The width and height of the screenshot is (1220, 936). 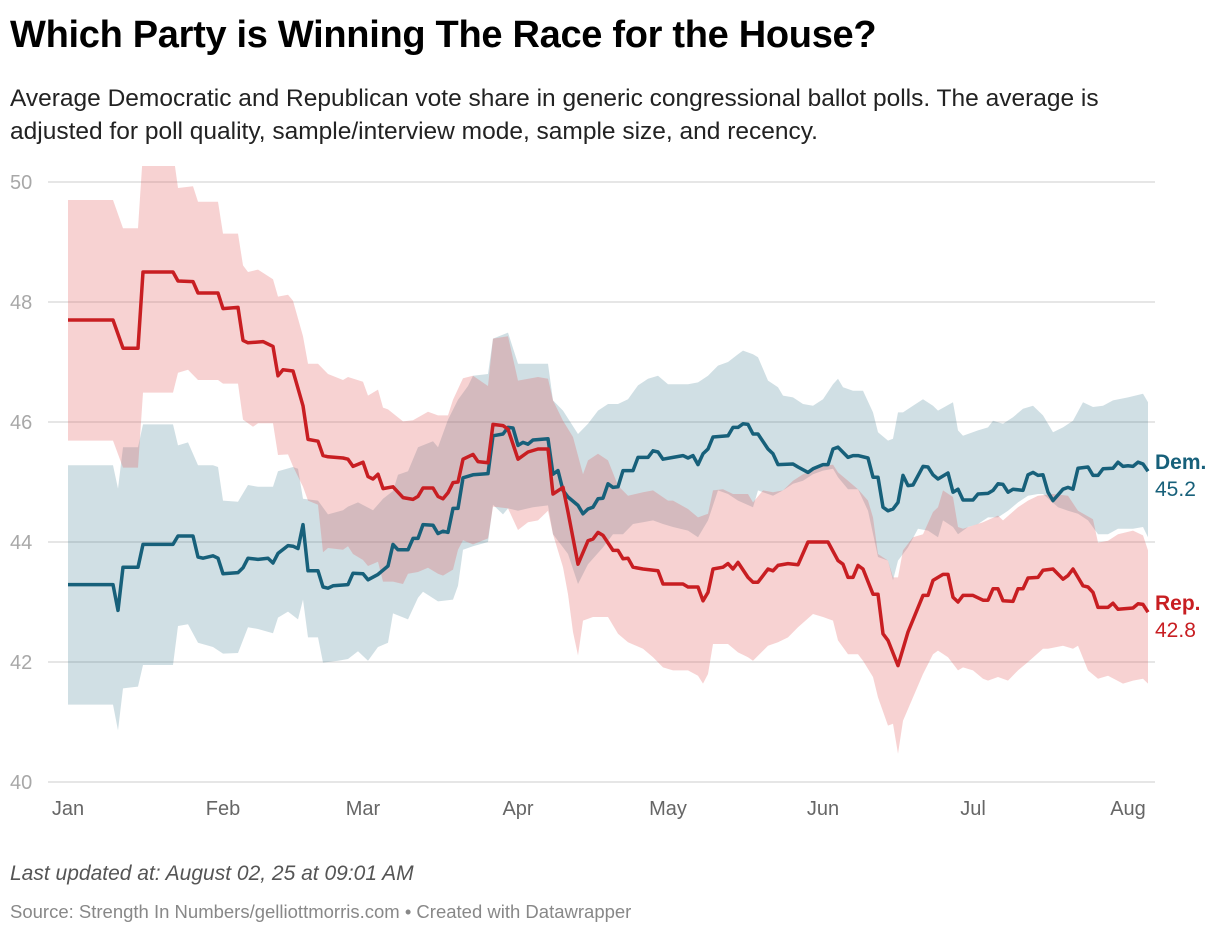 I want to click on x-tick-label: Mar, so click(x=363, y=809).